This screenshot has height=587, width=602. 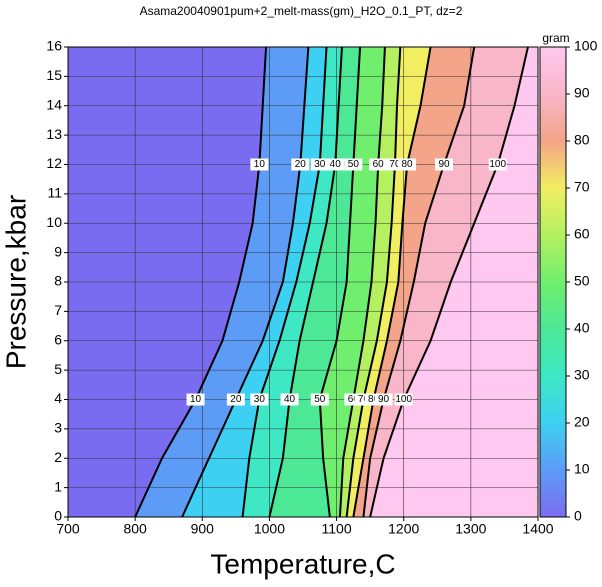 What do you see at coordinates (302, 563) in the screenshot?
I see `x-axis-label: Temperature,C` at bounding box center [302, 563].